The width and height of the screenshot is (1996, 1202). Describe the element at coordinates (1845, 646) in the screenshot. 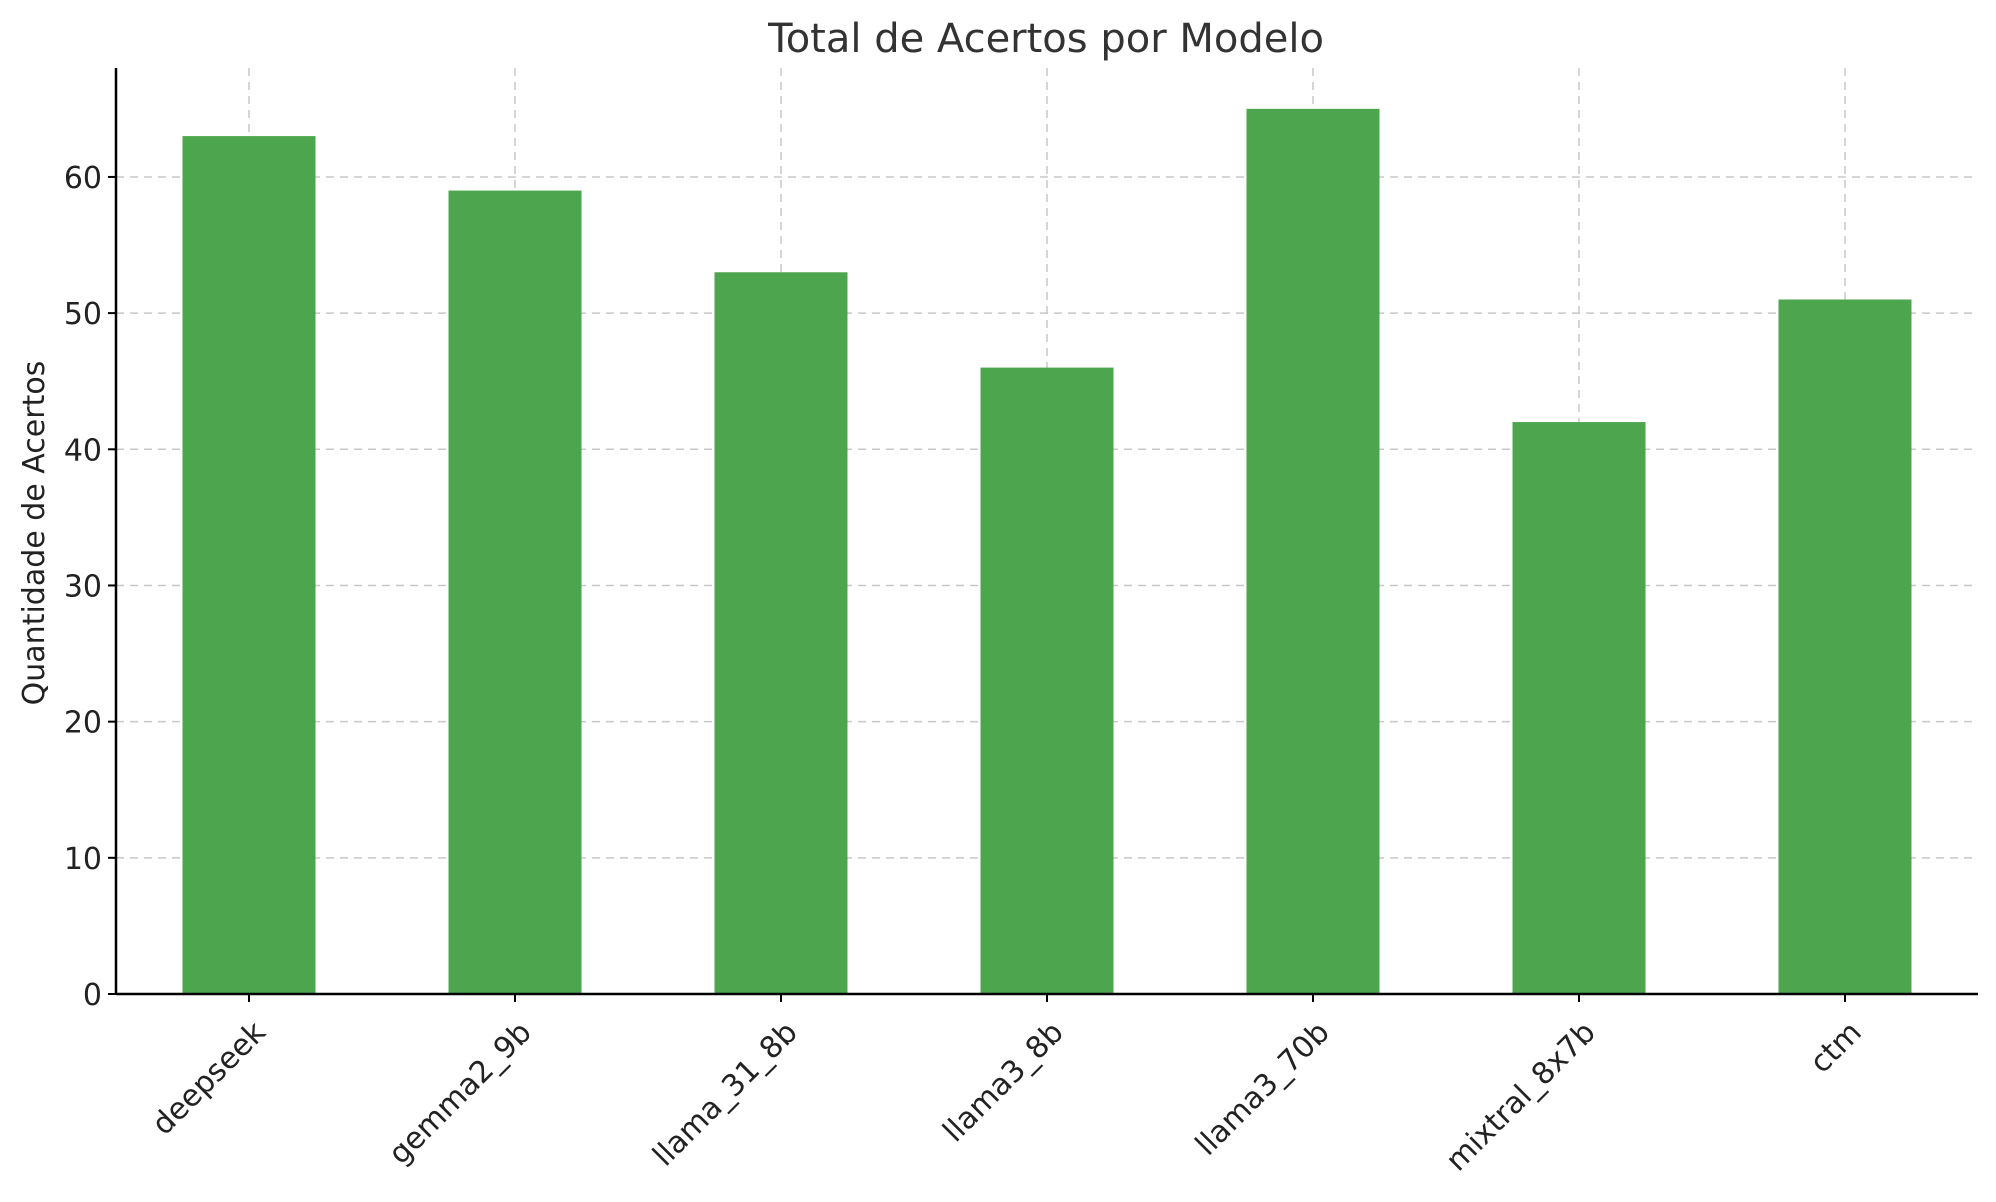

I see `bar-ctm` at that location.